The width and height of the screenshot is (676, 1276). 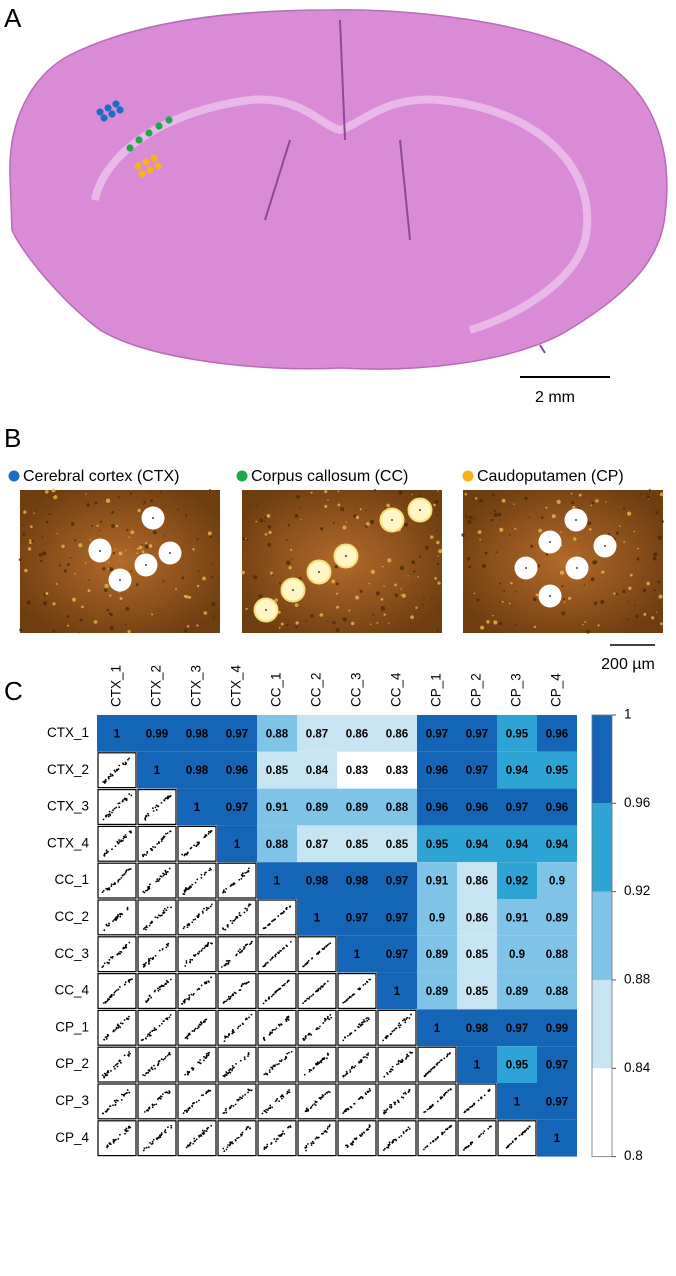 I want to click on cell-label: 0.86, so click(x=357, y=734).